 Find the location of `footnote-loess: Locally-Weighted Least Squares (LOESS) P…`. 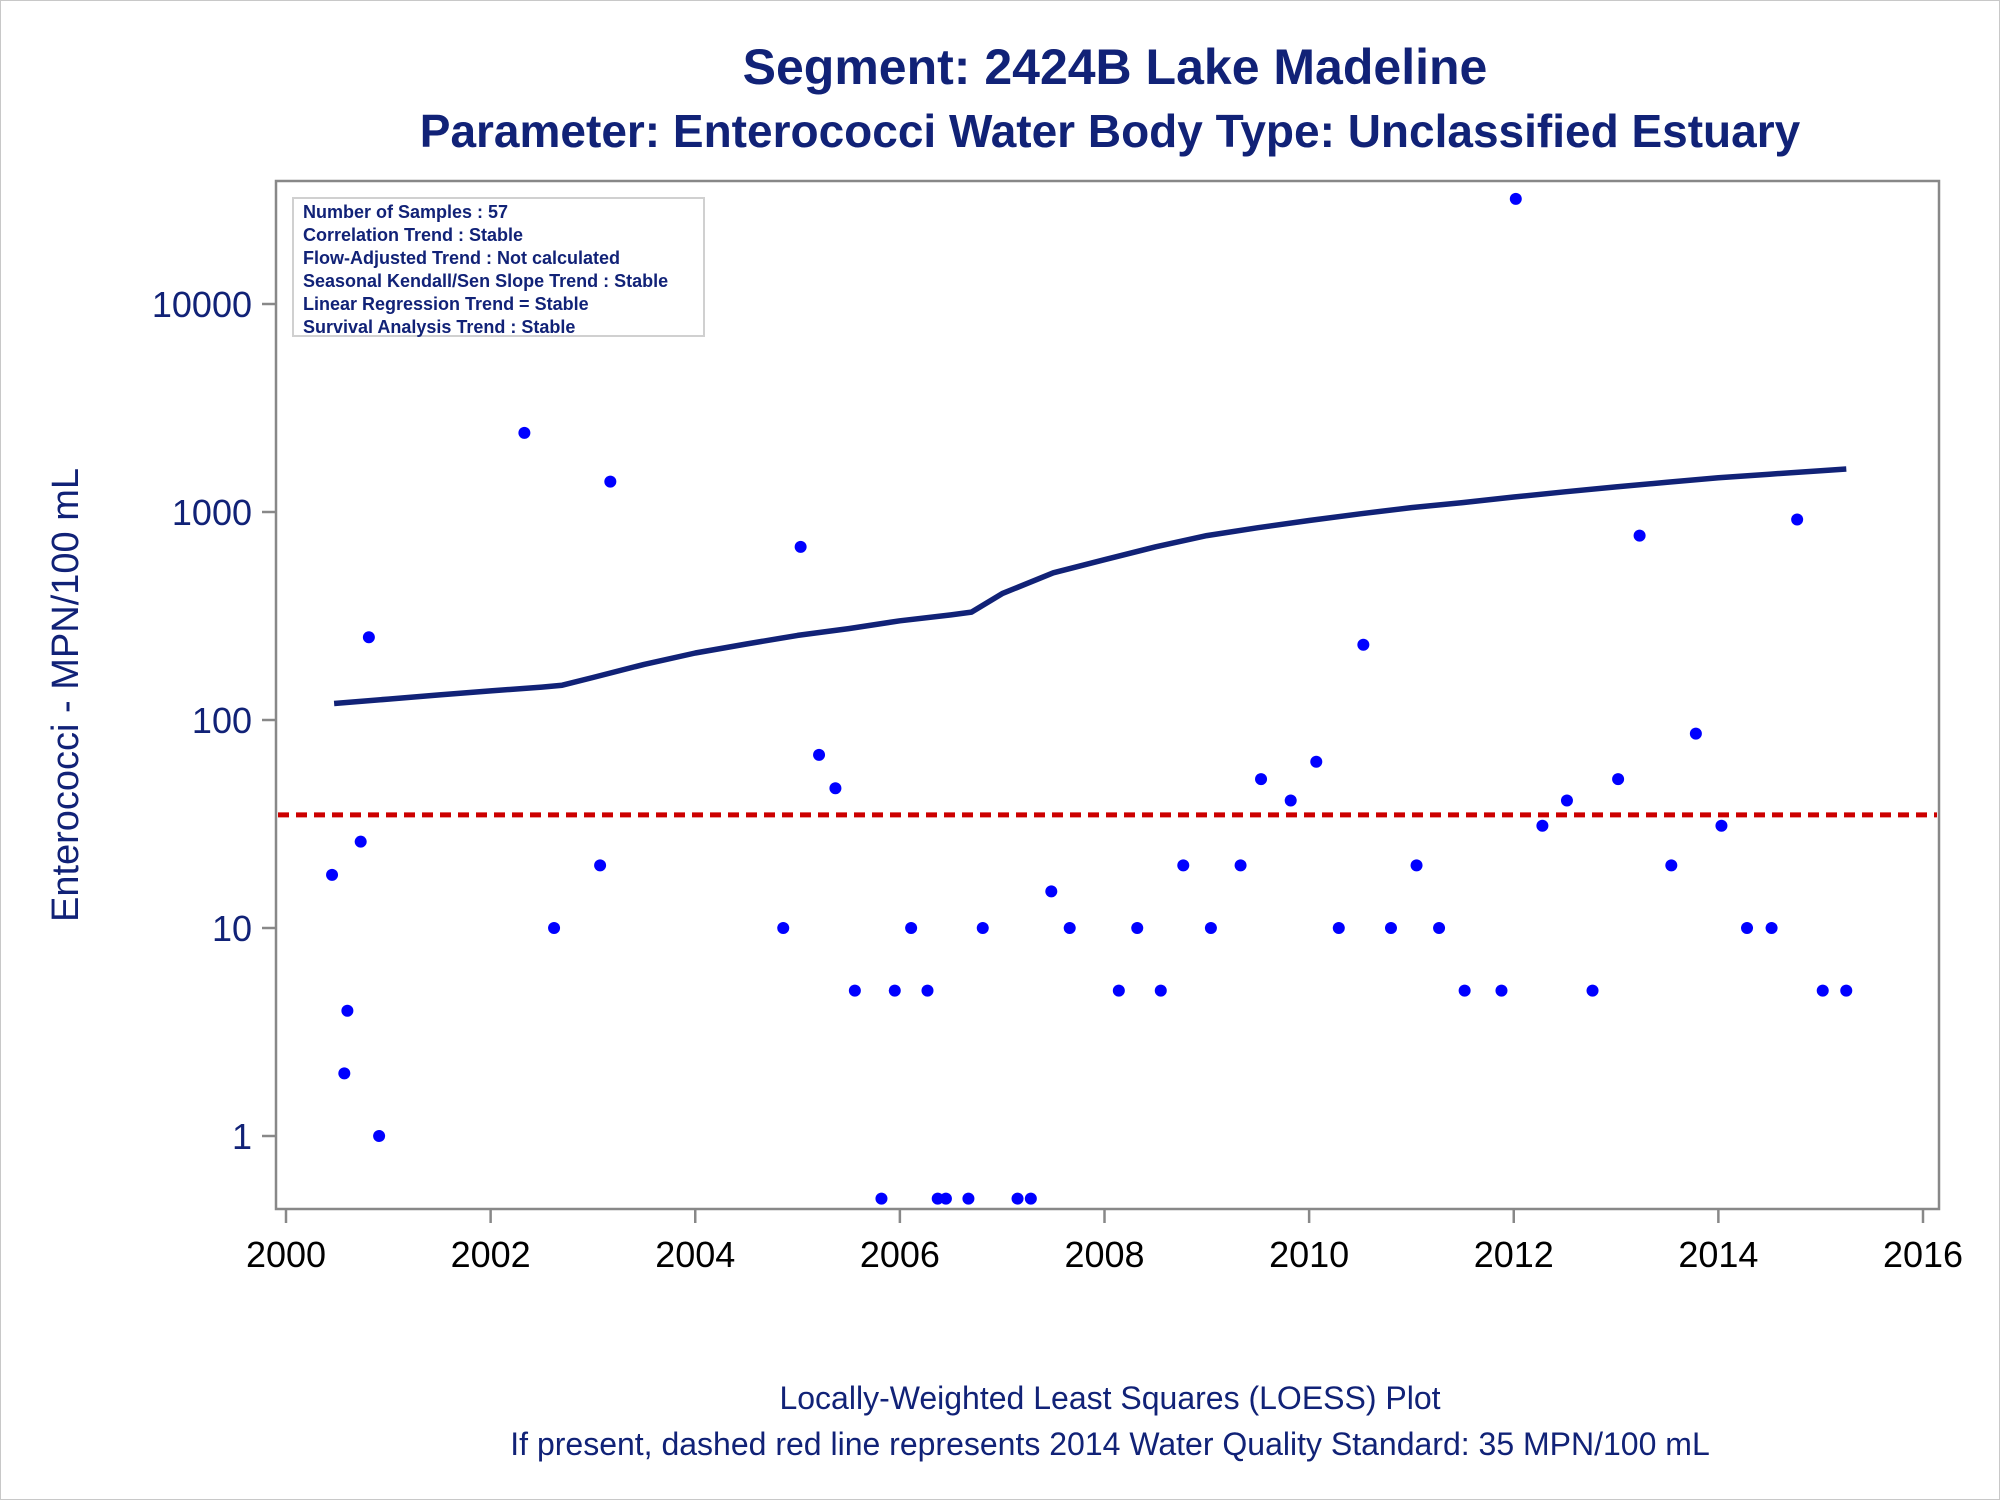

footnote-loess: Locally-Weighted Least Squares (LOESS) P… is located at coordinates (1110, 1398).